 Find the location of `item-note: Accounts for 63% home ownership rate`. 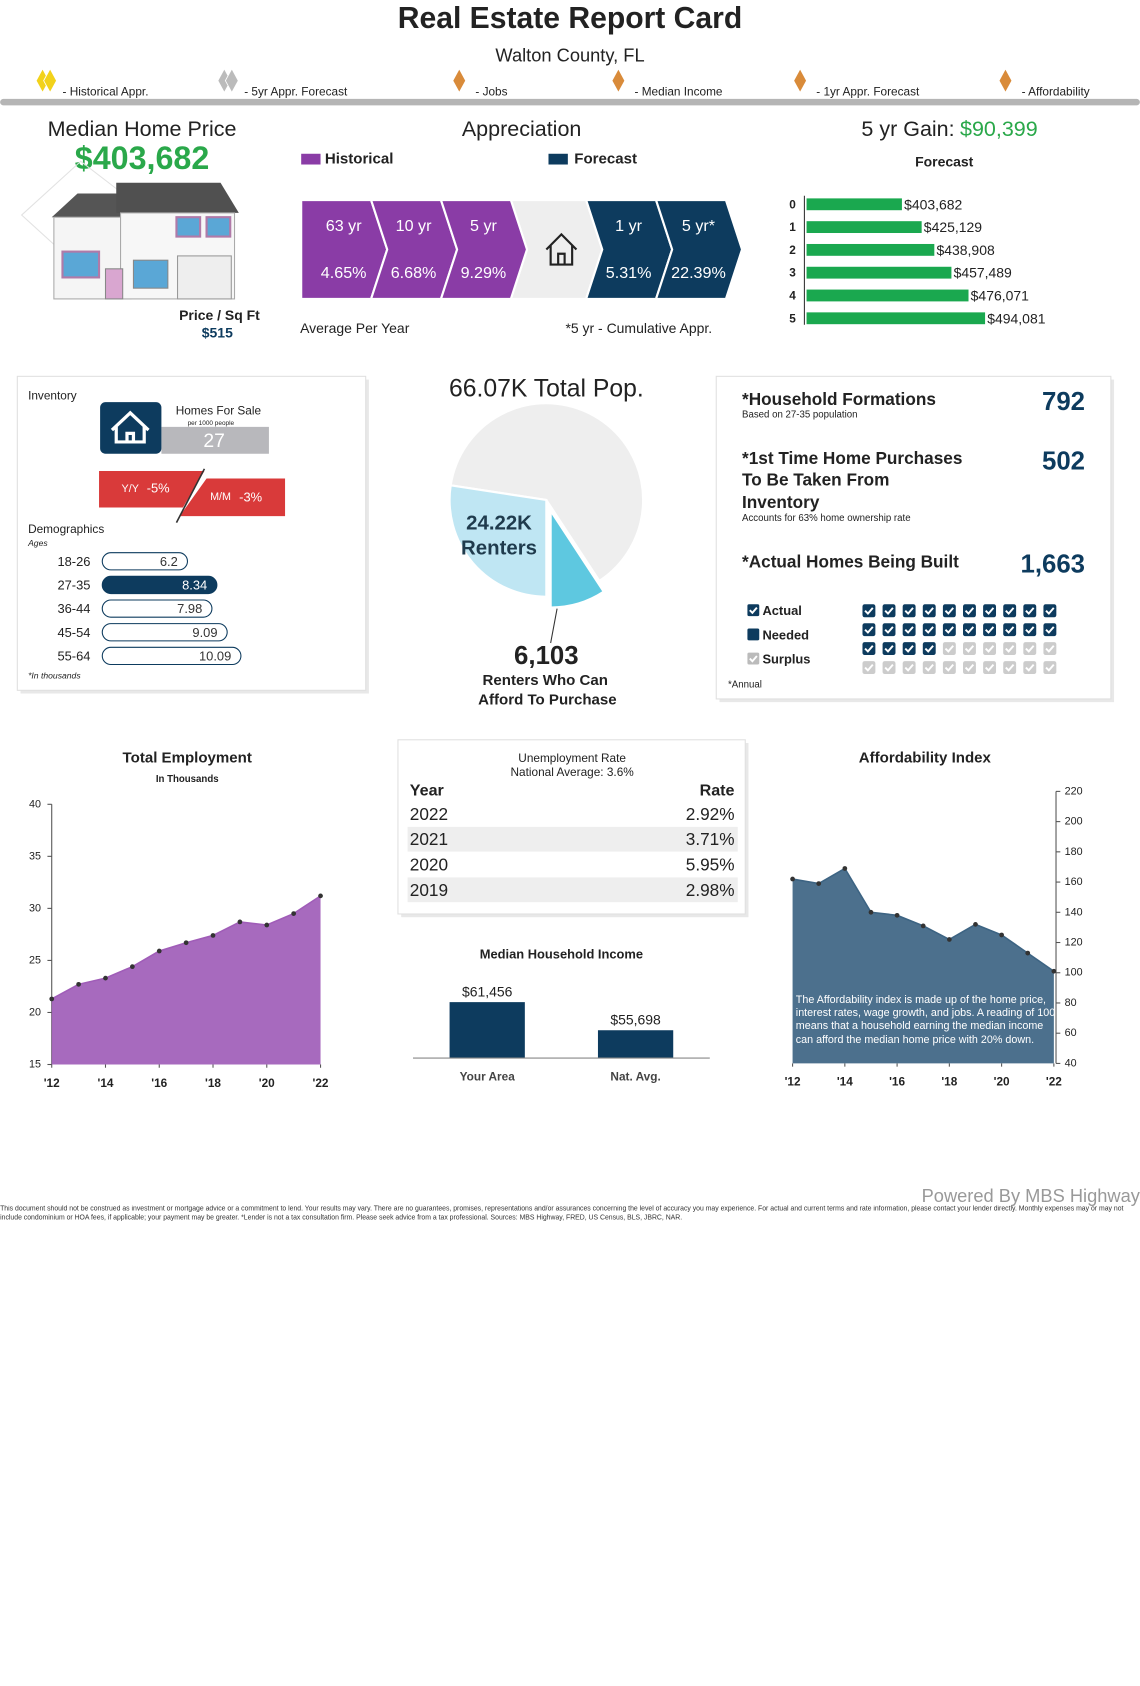

item-note: Accounts for 63% home ownership rate is located at coordinates (826, 518).